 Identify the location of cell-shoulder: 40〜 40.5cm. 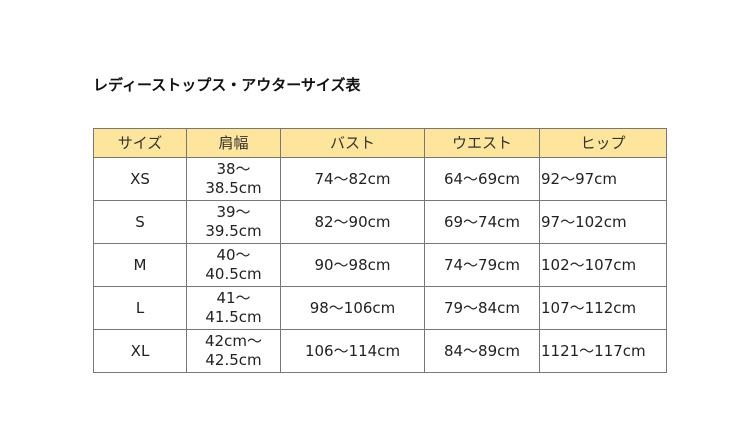
(233, 265).